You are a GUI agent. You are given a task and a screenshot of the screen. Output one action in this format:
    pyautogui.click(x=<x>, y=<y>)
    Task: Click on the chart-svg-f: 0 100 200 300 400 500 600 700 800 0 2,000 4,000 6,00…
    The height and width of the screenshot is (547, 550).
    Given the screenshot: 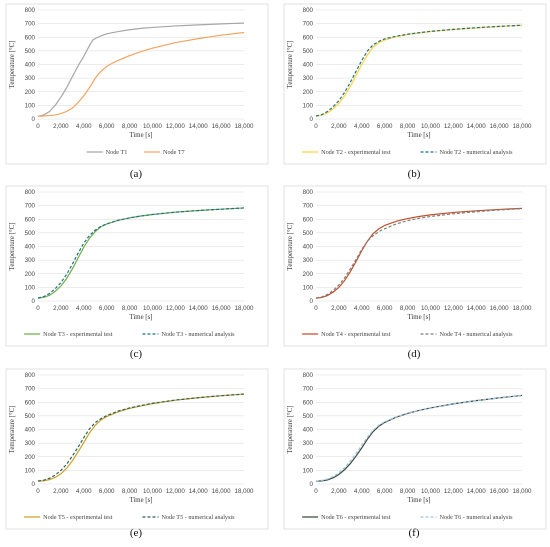 What is the action you would take?
    pyautogui.click(x=415, y=449)
    